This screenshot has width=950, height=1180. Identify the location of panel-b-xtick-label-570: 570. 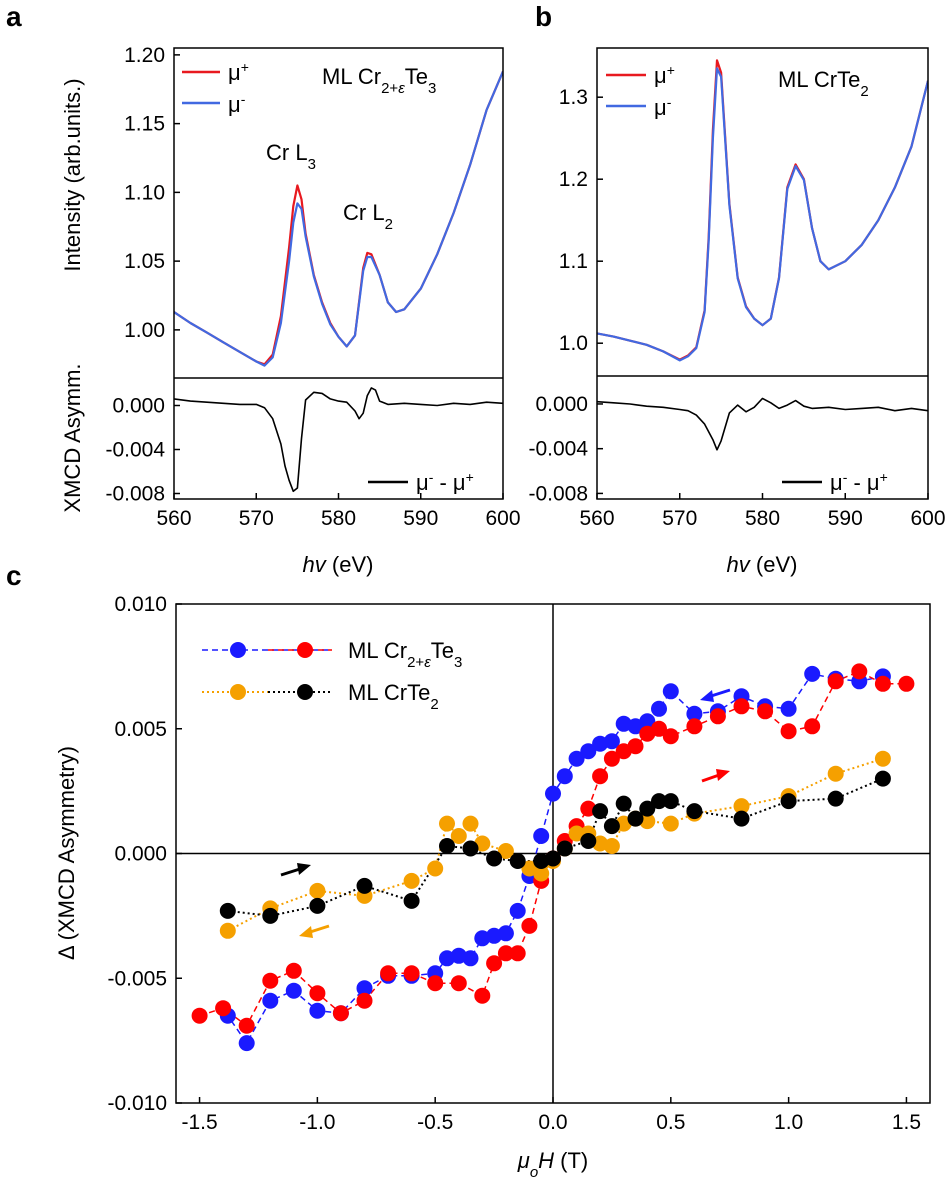
(679, 518).